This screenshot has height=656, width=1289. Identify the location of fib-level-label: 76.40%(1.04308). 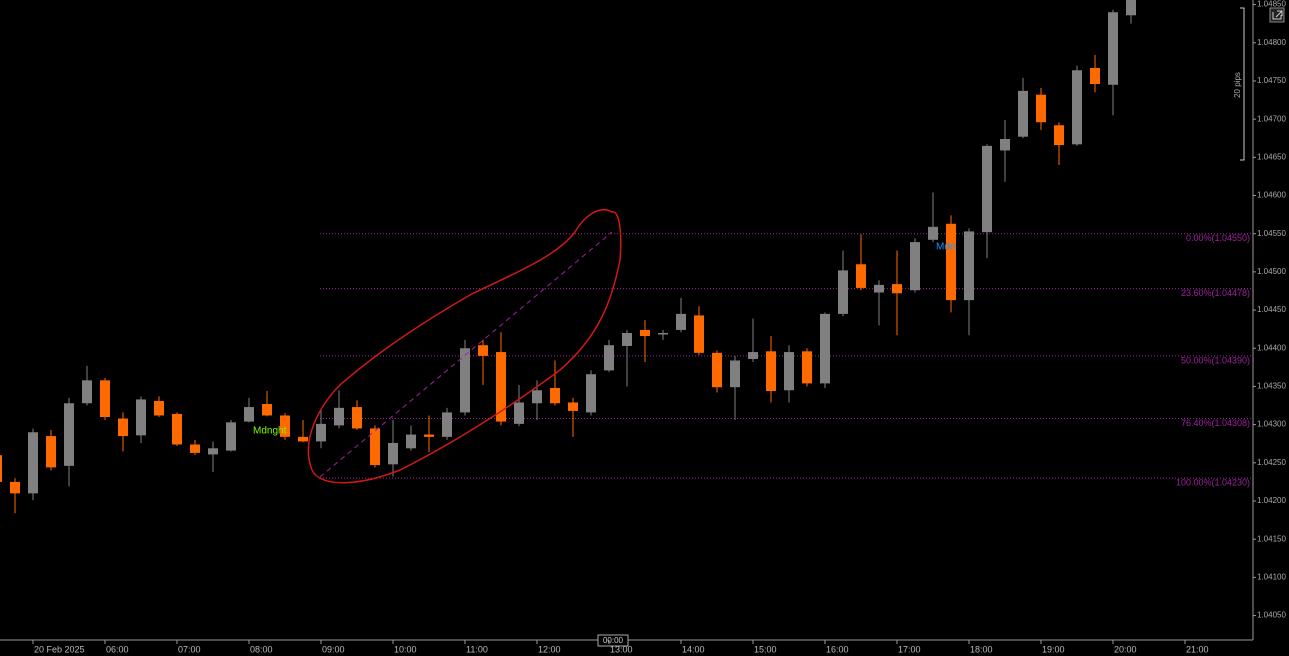
(1215, 423).